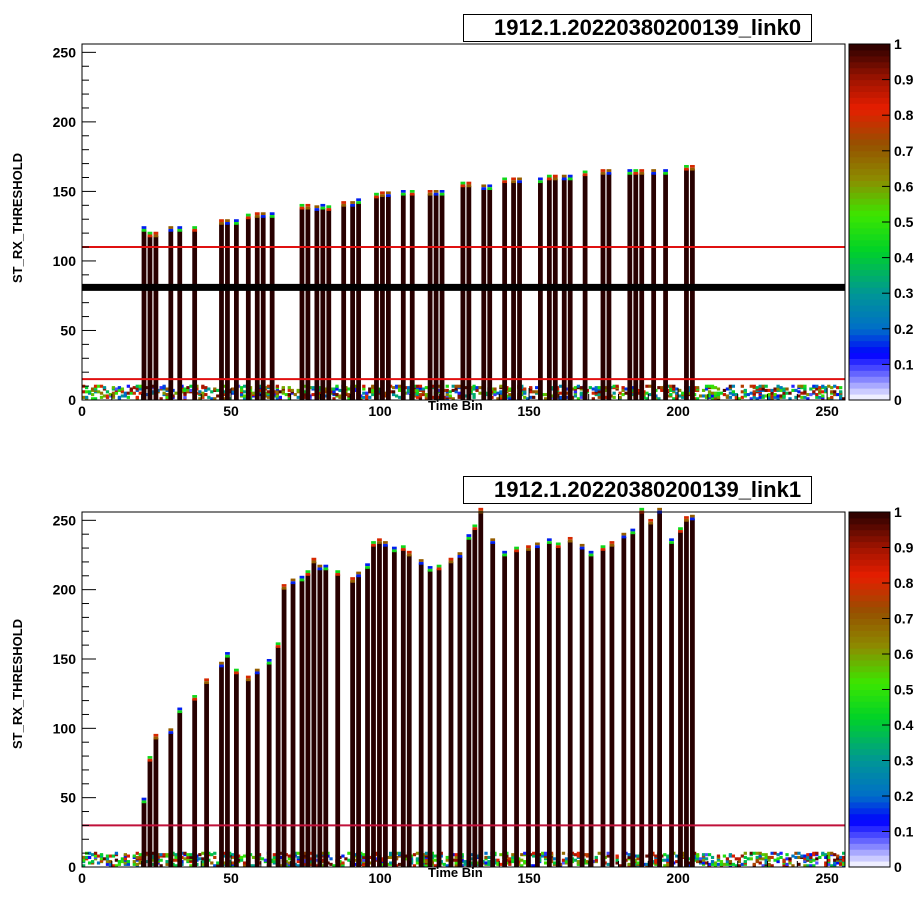  I want to click on z-tick-label: 0.5, so click(904, 690).